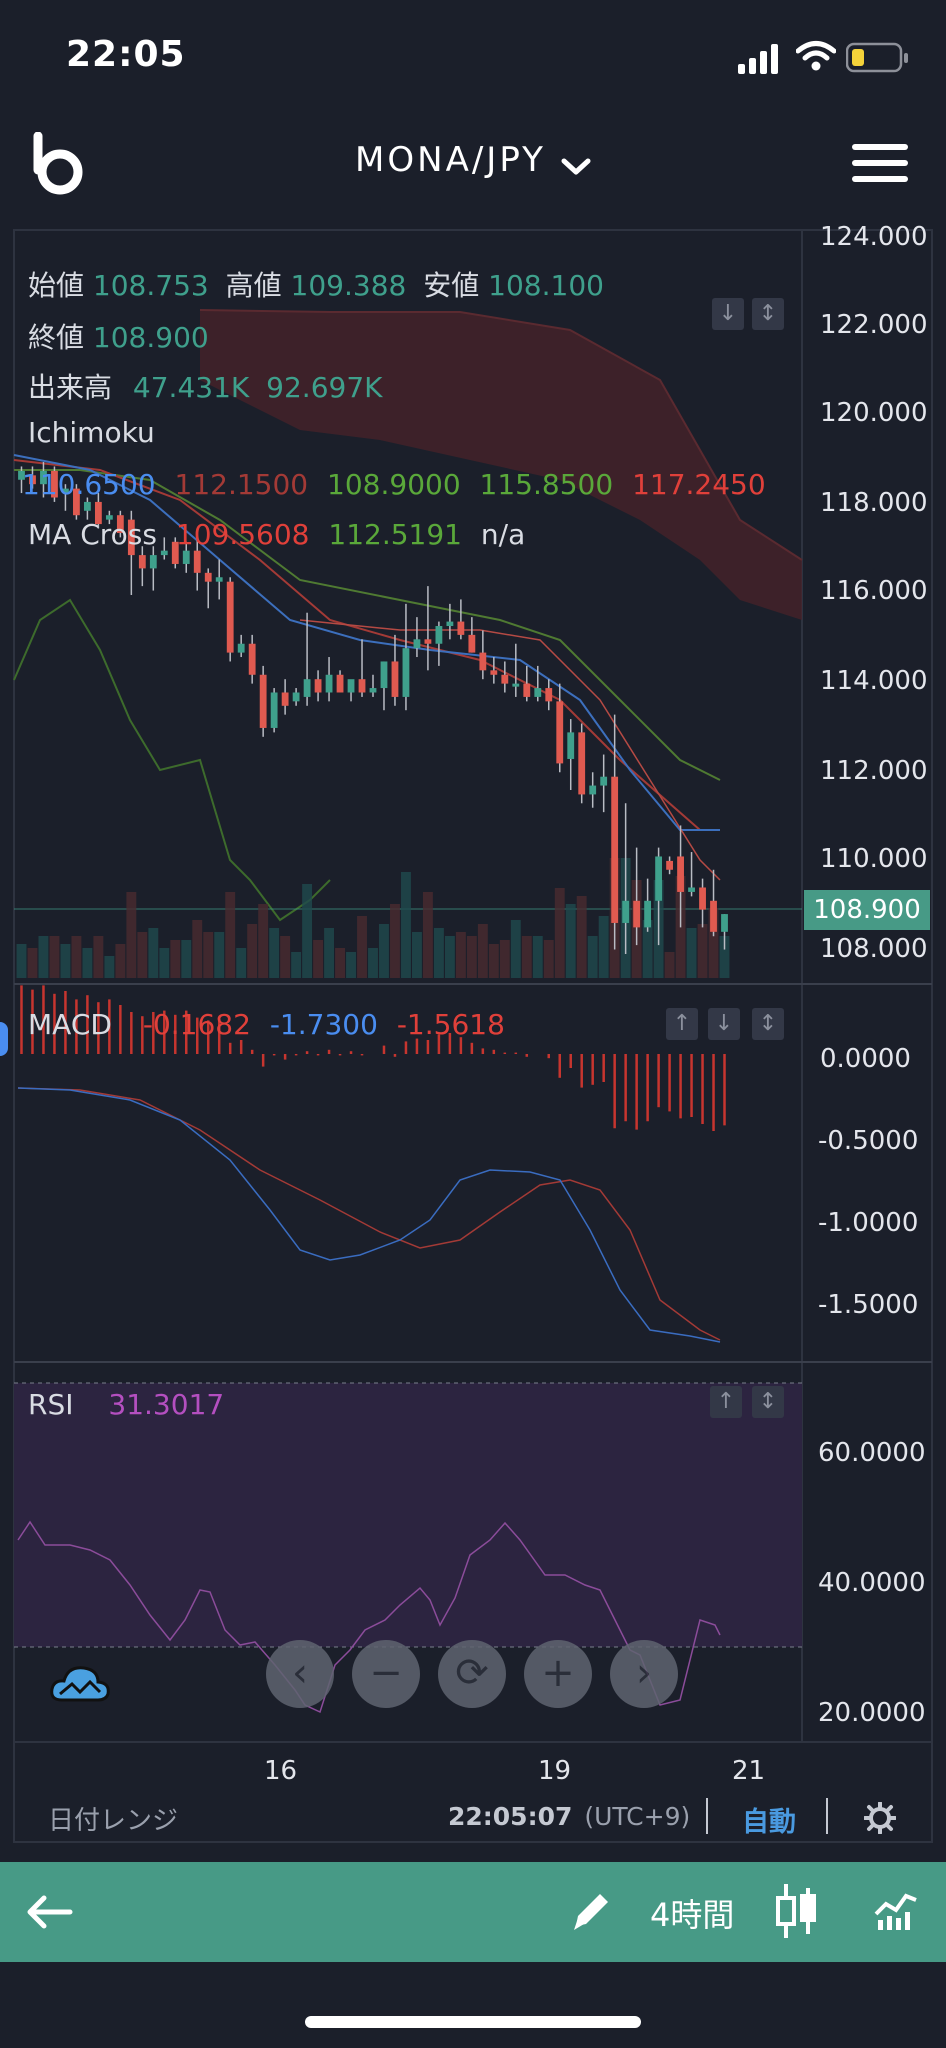 The image size is (946, 2048). What do you see at coordinates (724, 1024) in the screenshot?
I see `macd-move-down-button: ↓` at bounding box center [724, 1024].